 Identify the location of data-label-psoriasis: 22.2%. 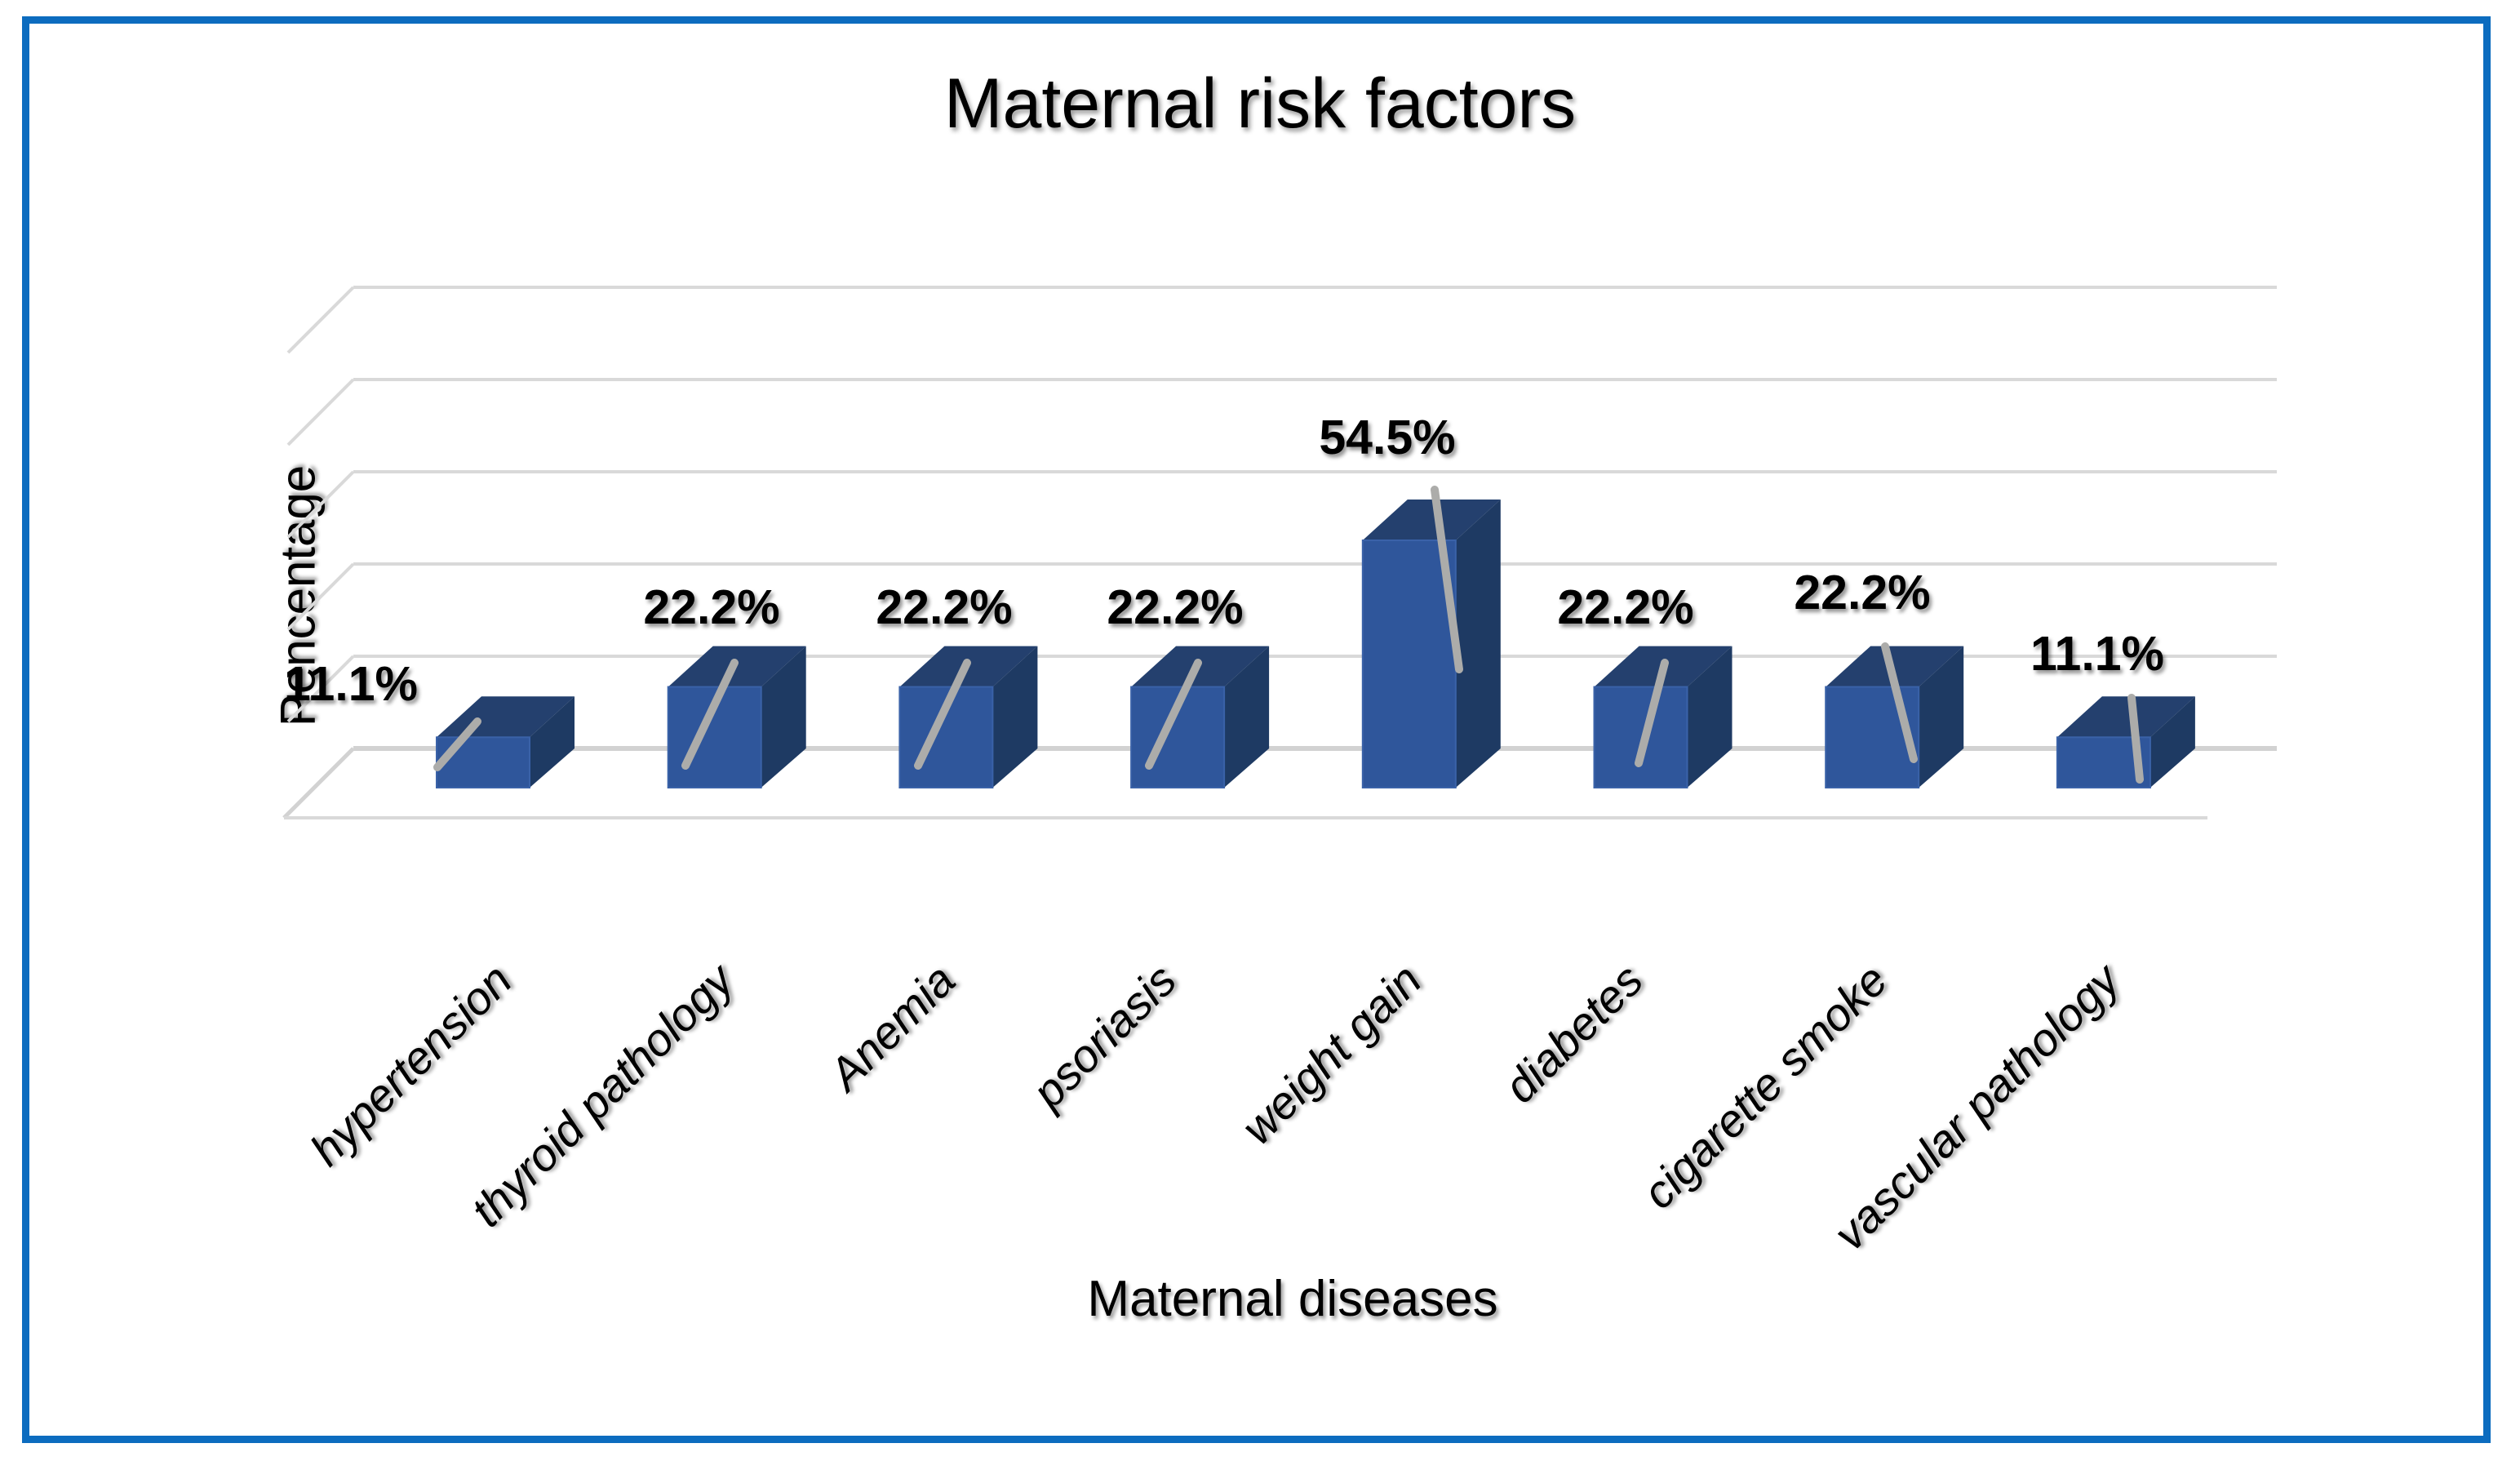
(1176, 607).